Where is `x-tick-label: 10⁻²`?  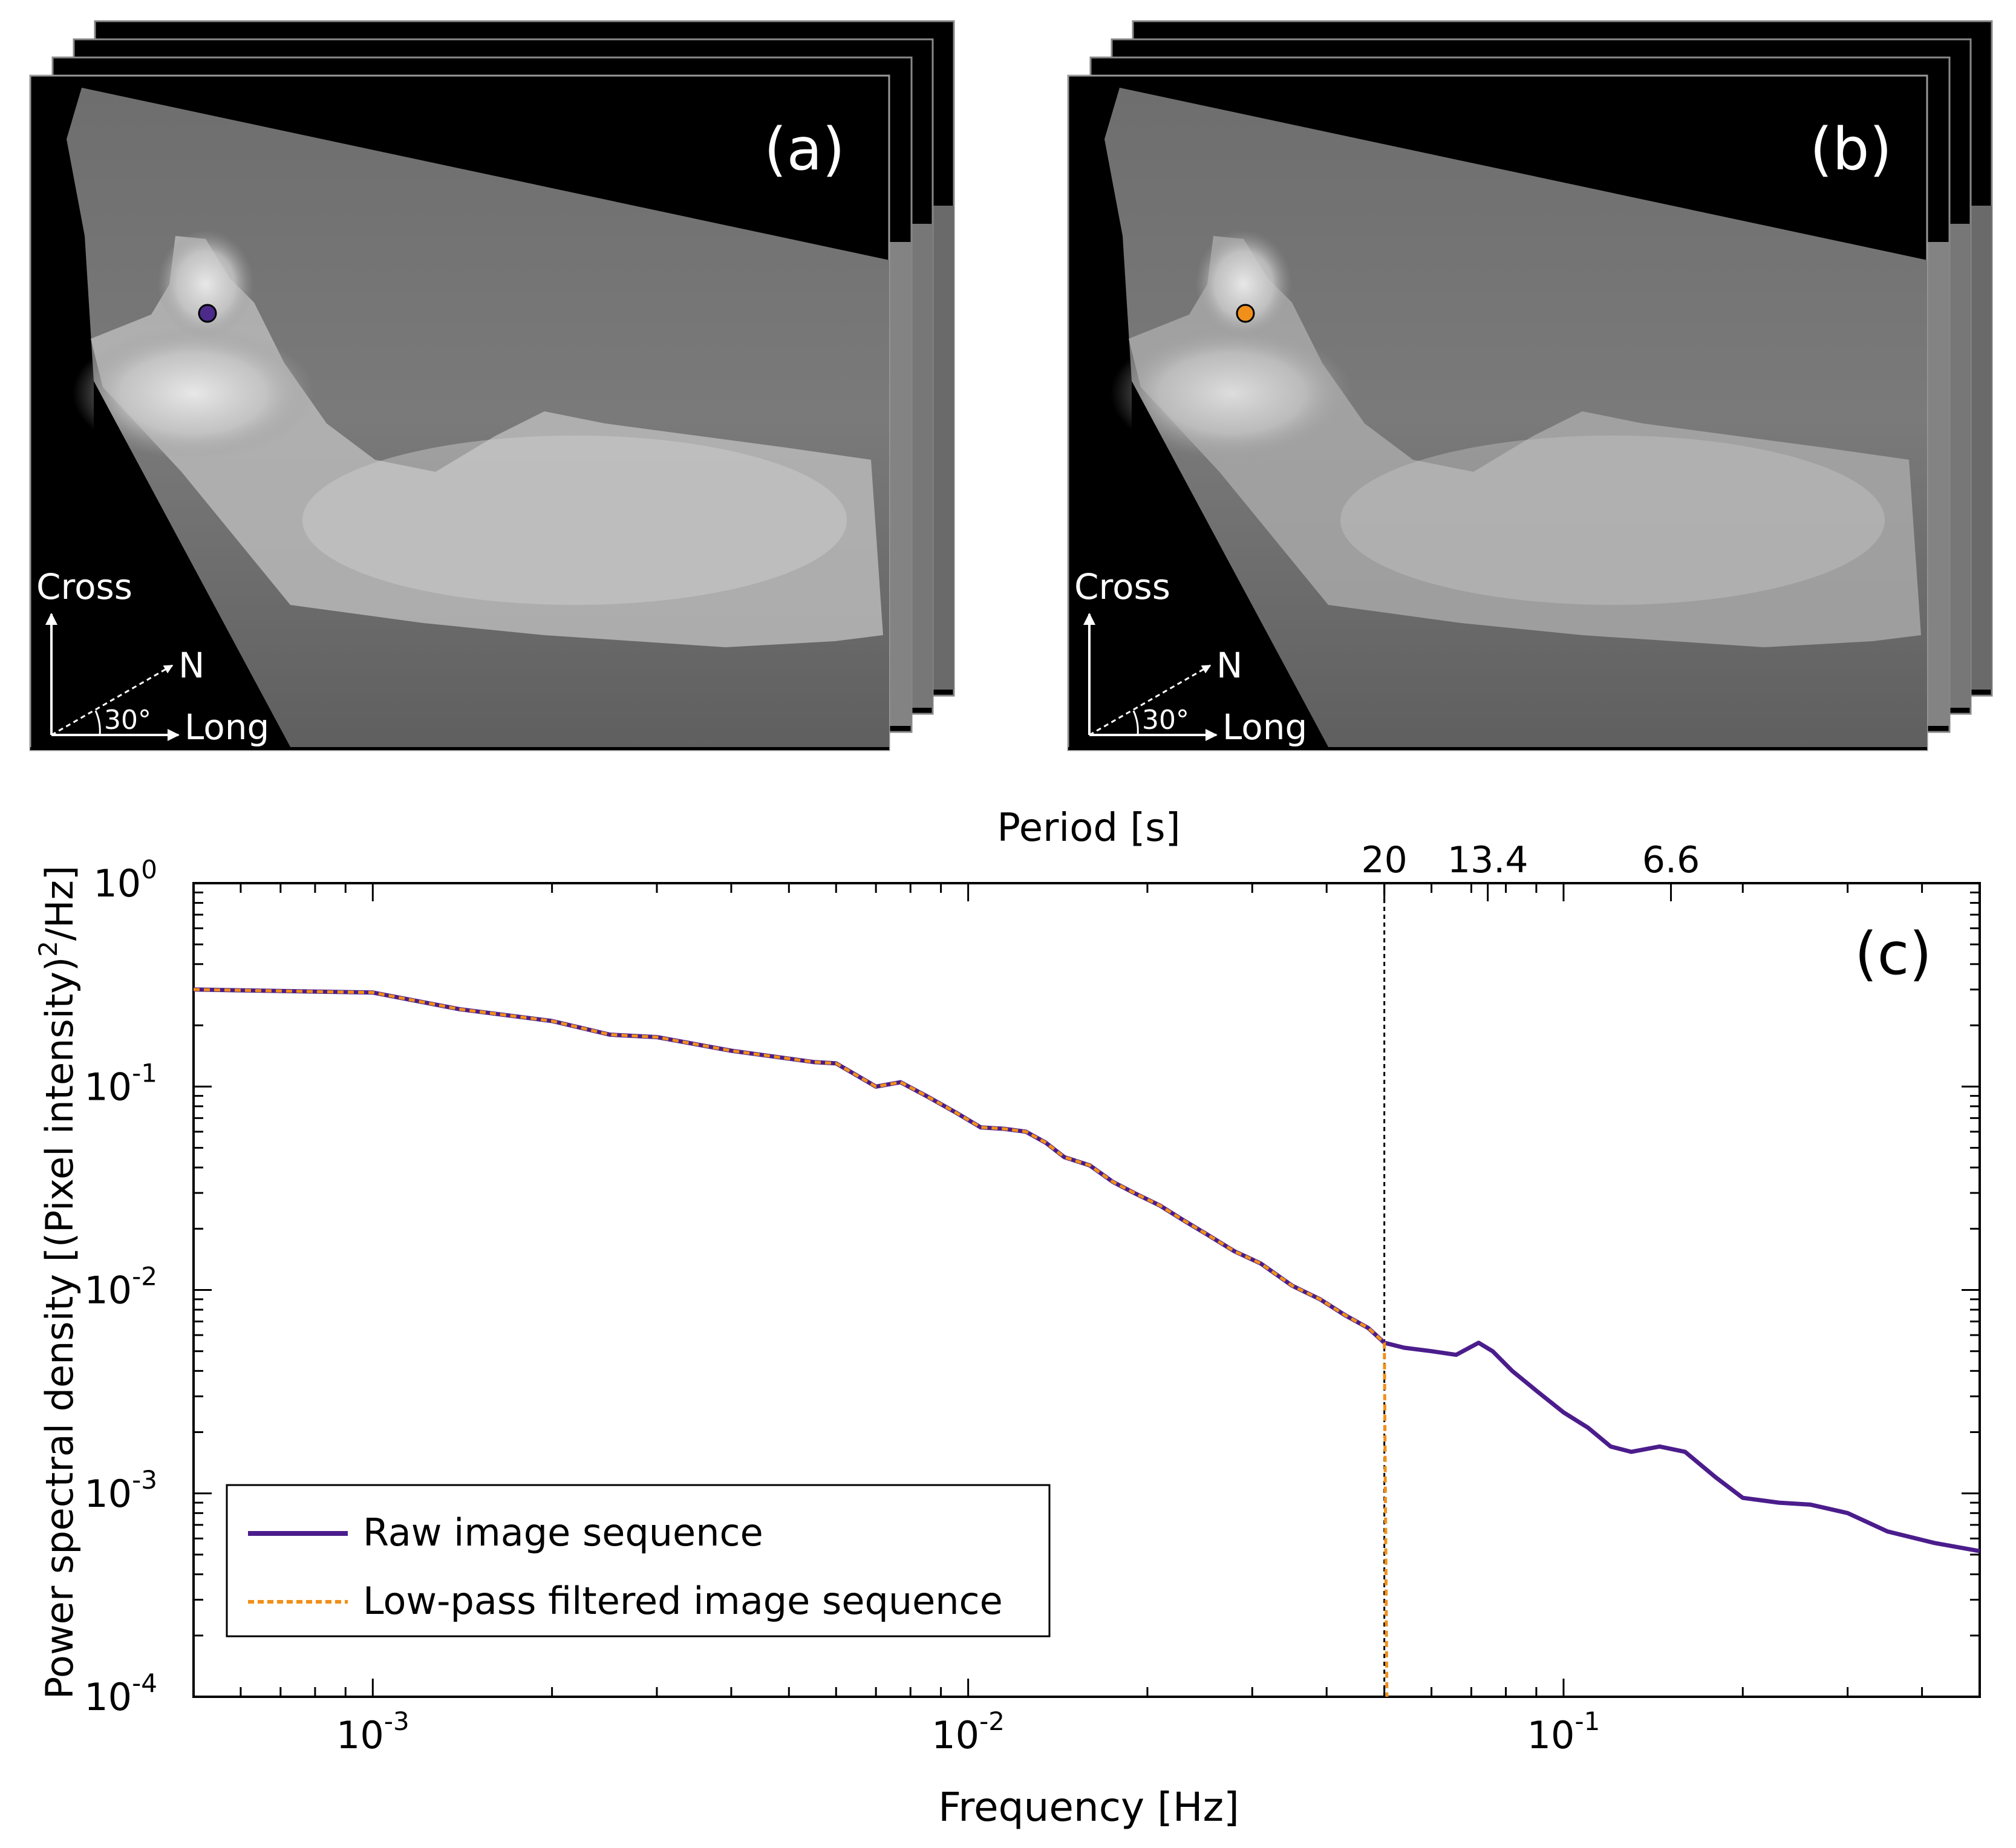
x-tick-label: 10⁻² is located at coordinates (968, 1732).